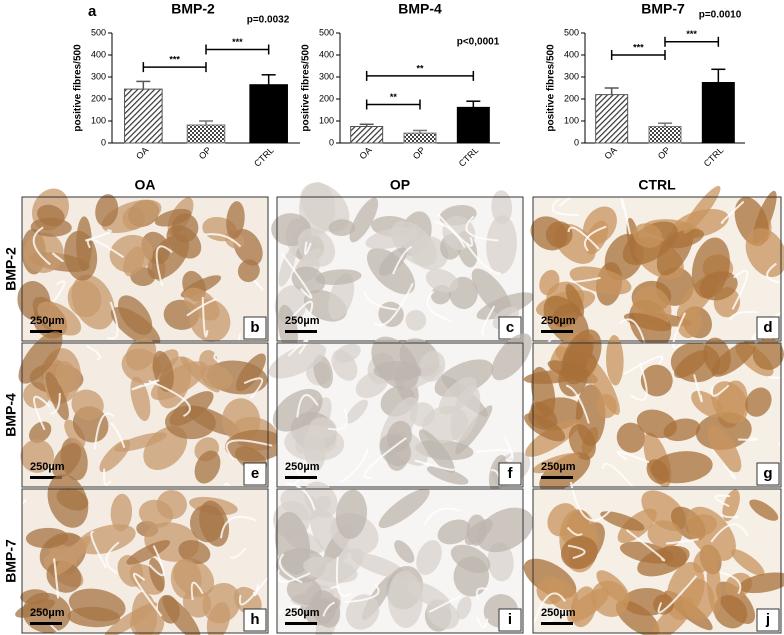 The width and height of the screenshot is (784, 635). What do you see at coordinates (92, 11) in the screenshot?
I see `panel-label: a` at bounding box center [92, 11].